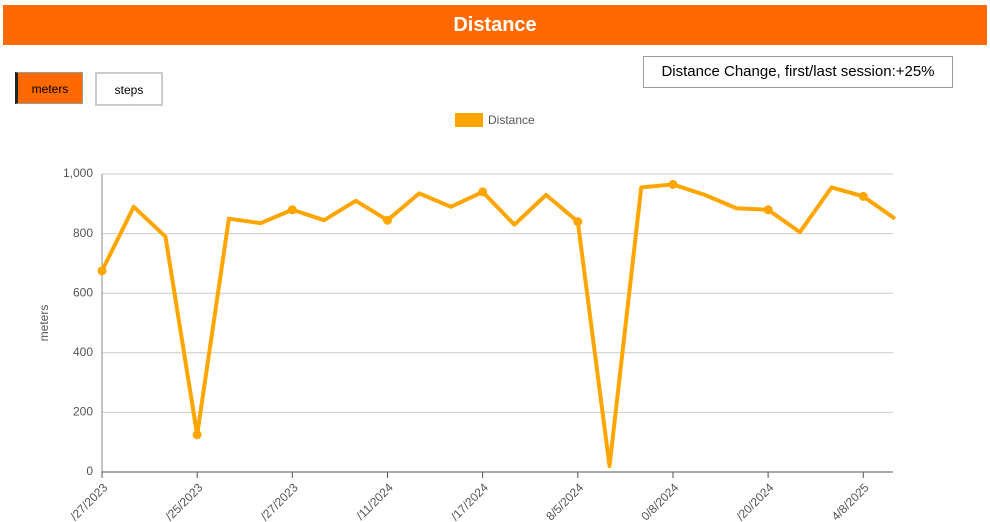  What do you see at coordinates (83, 412) in the screenshot?
I see `y-tick-label: 200` at bounding box center [83, 412].